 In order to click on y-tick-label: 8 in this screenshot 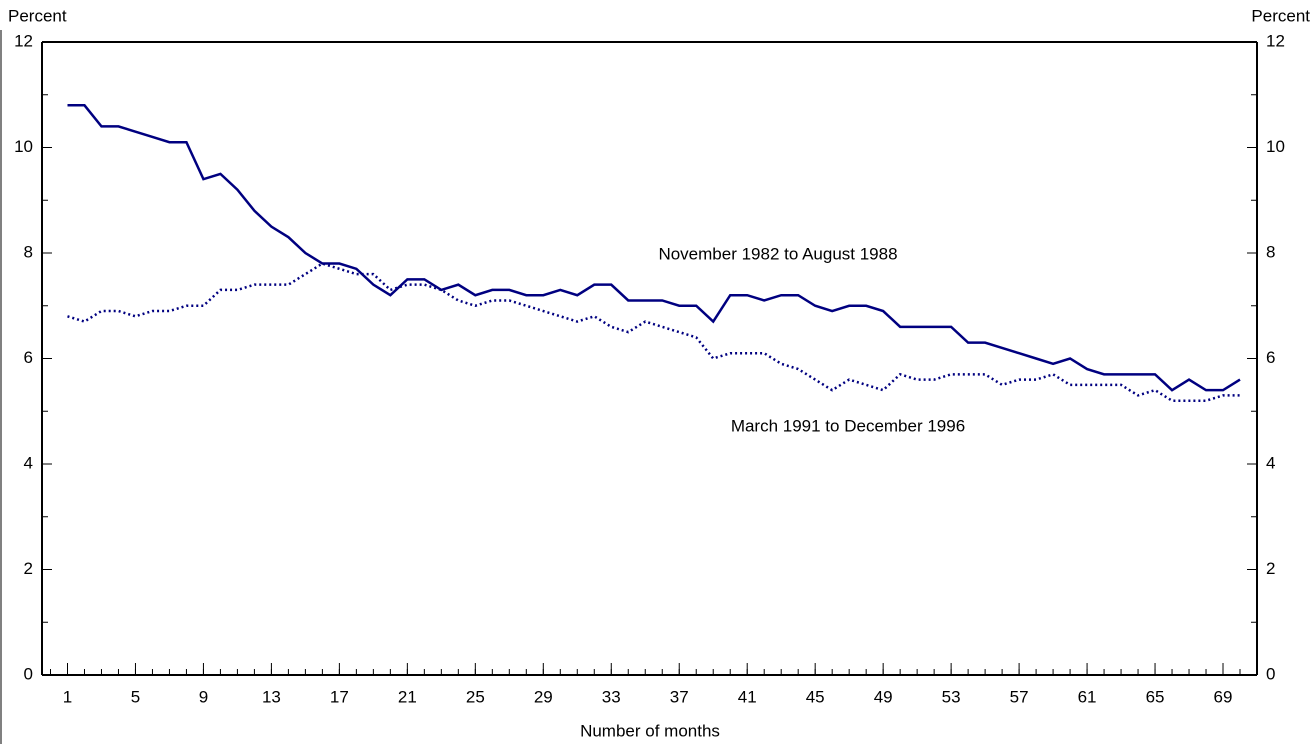, I will do `click(28, 251)`.